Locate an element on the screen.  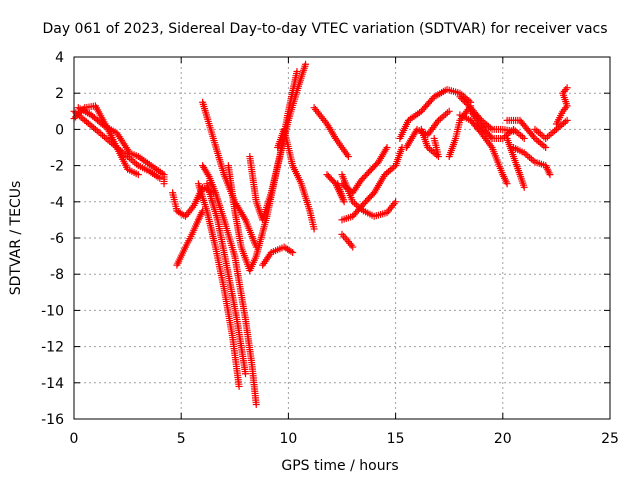
x-tick-label: 25 is located at coordinates (610, 439).